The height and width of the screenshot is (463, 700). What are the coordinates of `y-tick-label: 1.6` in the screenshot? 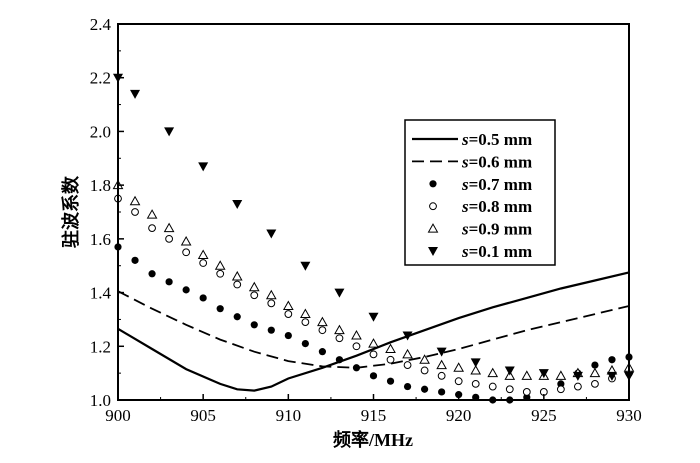 It's located at (100, 239).